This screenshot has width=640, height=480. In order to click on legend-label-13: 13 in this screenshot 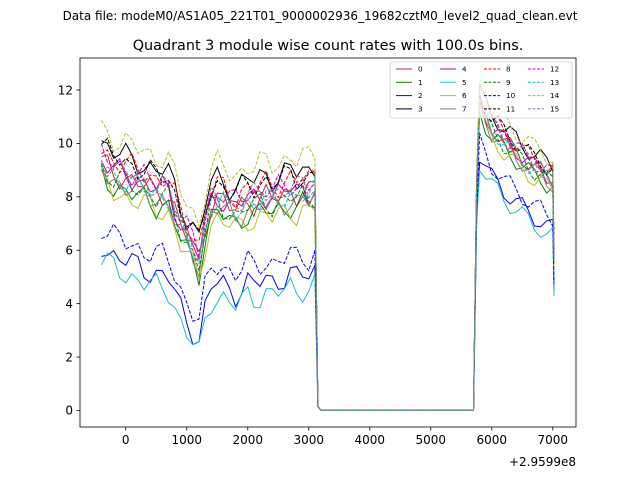, I will do `click(554, 82)`.